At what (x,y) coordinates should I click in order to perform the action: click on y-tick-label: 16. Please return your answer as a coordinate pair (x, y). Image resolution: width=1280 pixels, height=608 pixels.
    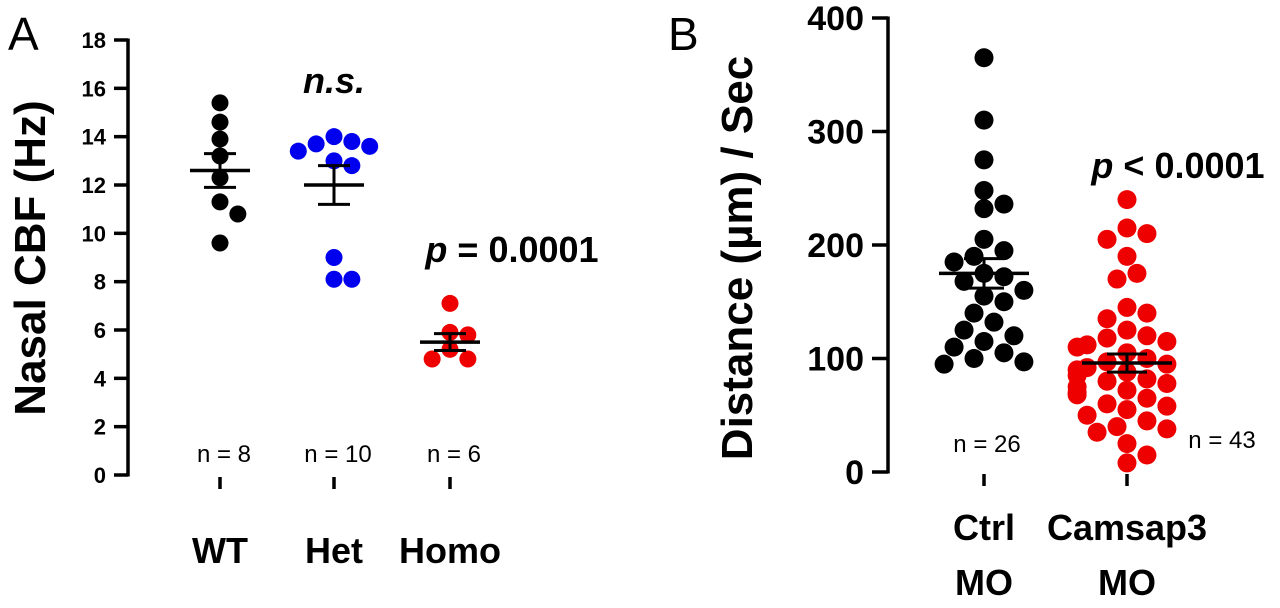
    Looking at the image, I should click on (94, 88).